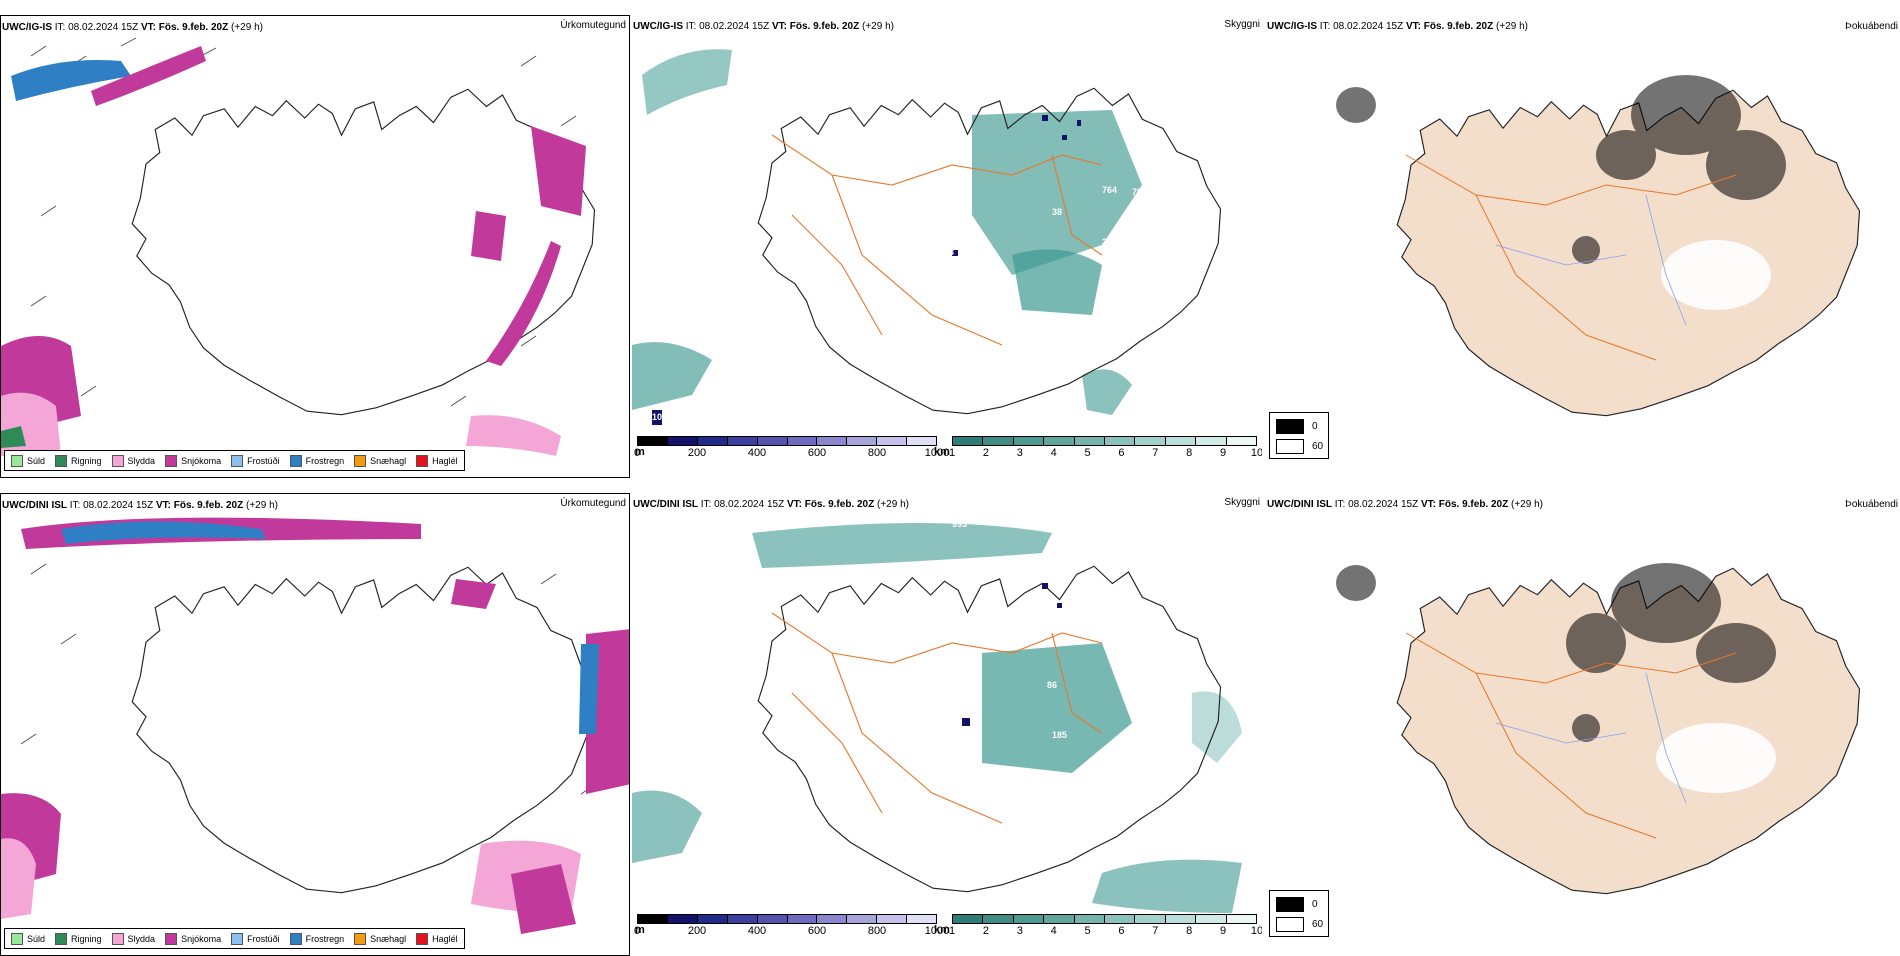 The width and height of the screenshot is (1900, 956). What do you see at coordinates (133, 460) in the screenshot?
I see `legend-item: Slydda` at bounding box center [133, 460].